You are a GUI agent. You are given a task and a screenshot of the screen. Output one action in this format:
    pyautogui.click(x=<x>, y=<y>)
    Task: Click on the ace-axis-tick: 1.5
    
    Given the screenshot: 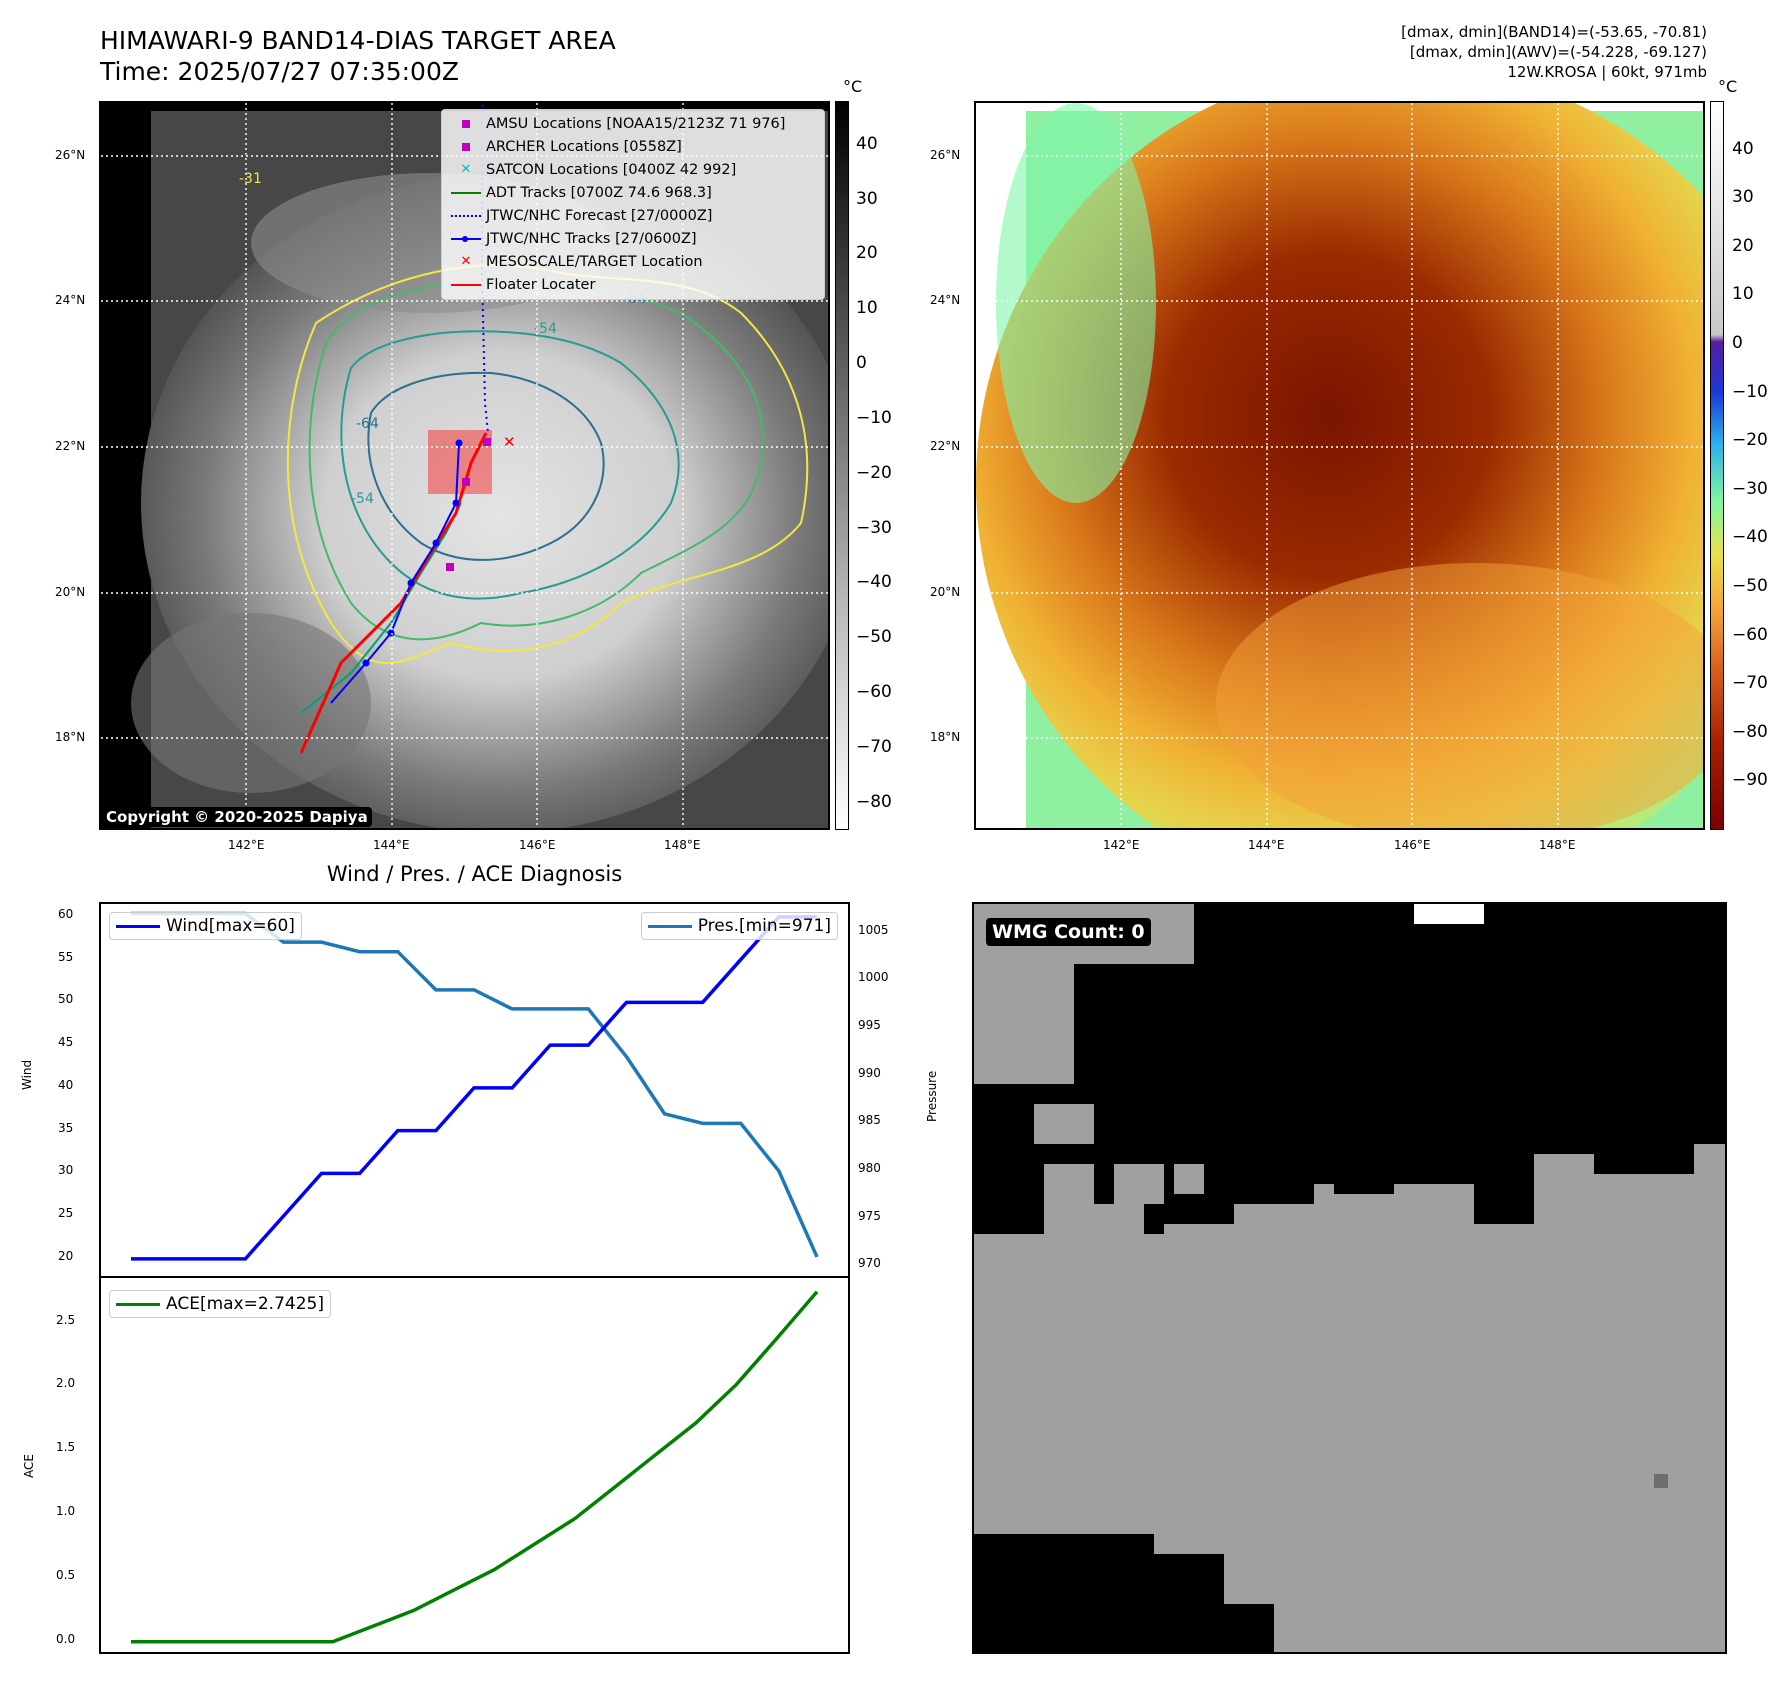 What is the action you would take?
    pyautogui.click(x=66, y=1447)
    